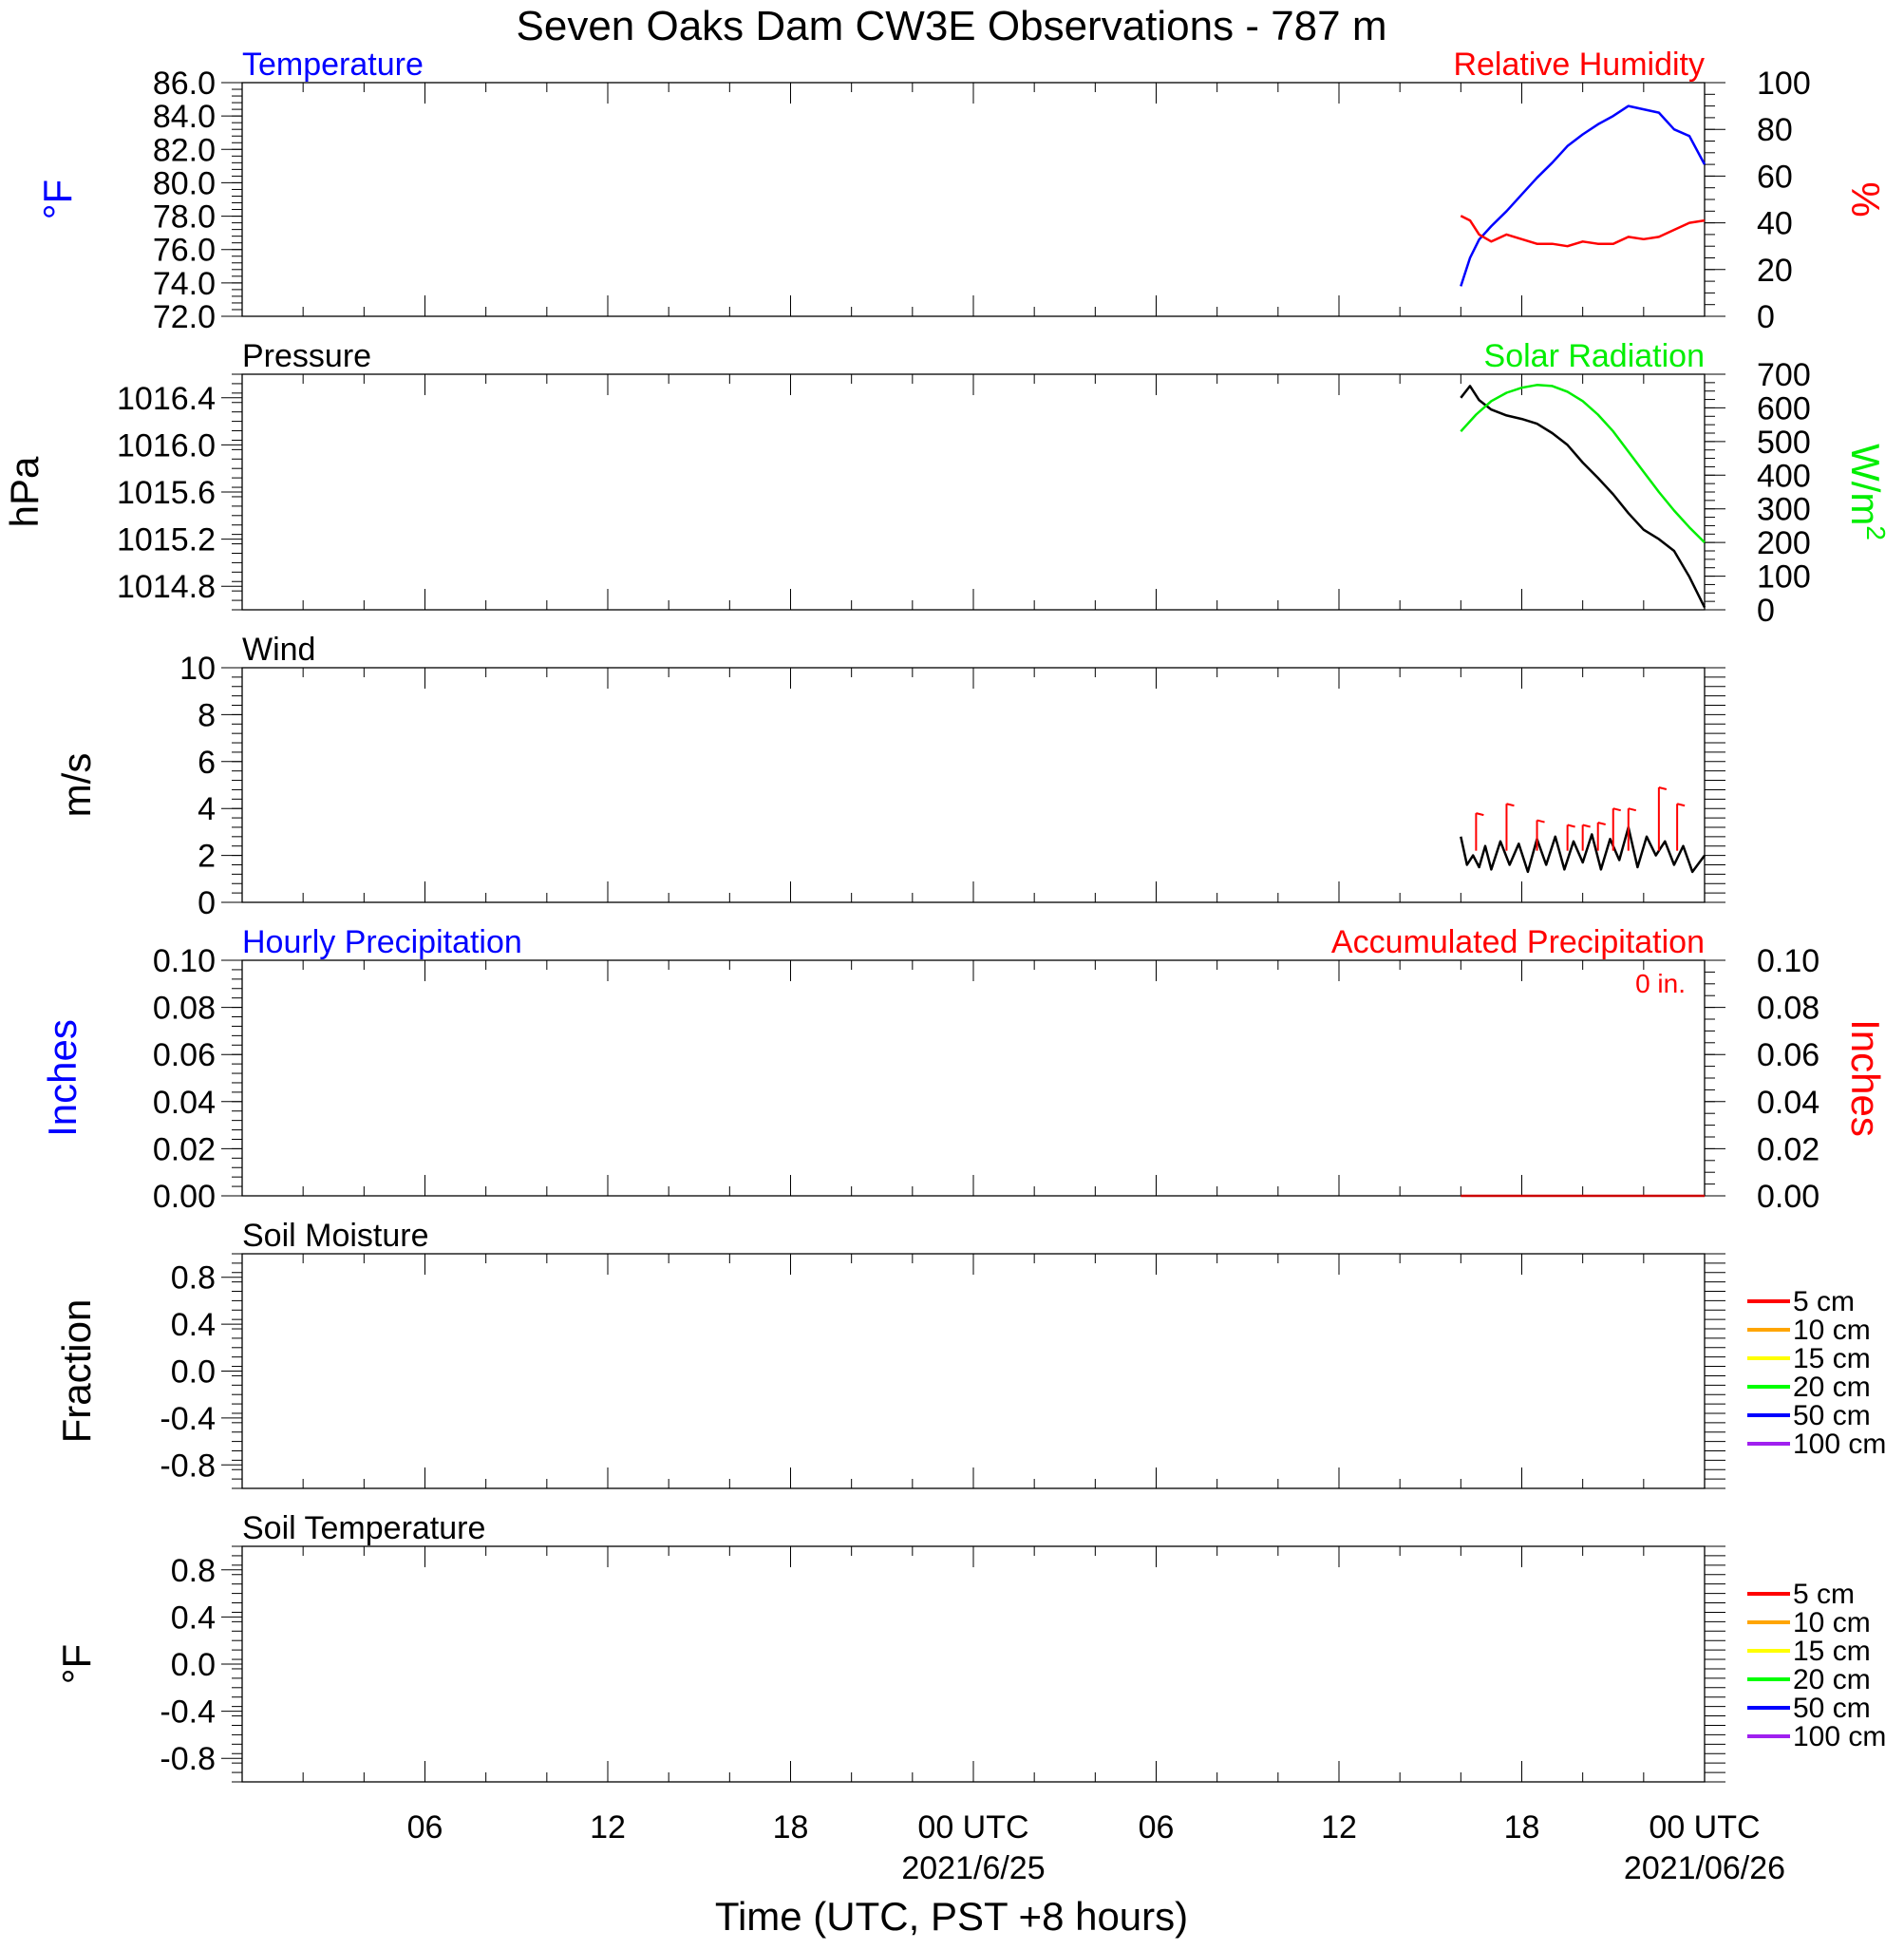  What do you see at coordinates (207, 763) in the screenshot?
I see `y-left-tick-label: 6` at bounding box center [207, 763].